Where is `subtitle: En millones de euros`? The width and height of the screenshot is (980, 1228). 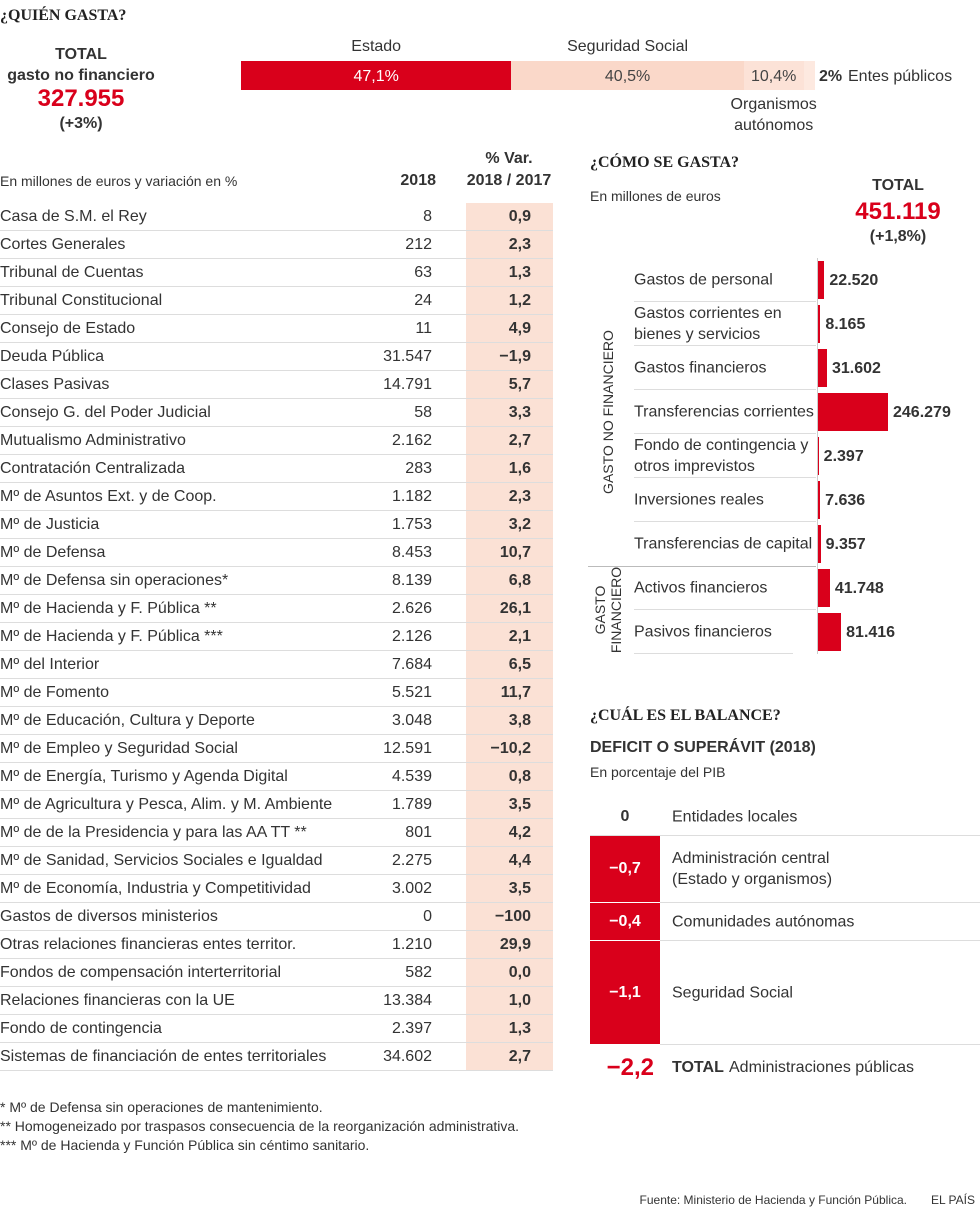
subtitle: En millones de euros is located at coordinates (655, 196).